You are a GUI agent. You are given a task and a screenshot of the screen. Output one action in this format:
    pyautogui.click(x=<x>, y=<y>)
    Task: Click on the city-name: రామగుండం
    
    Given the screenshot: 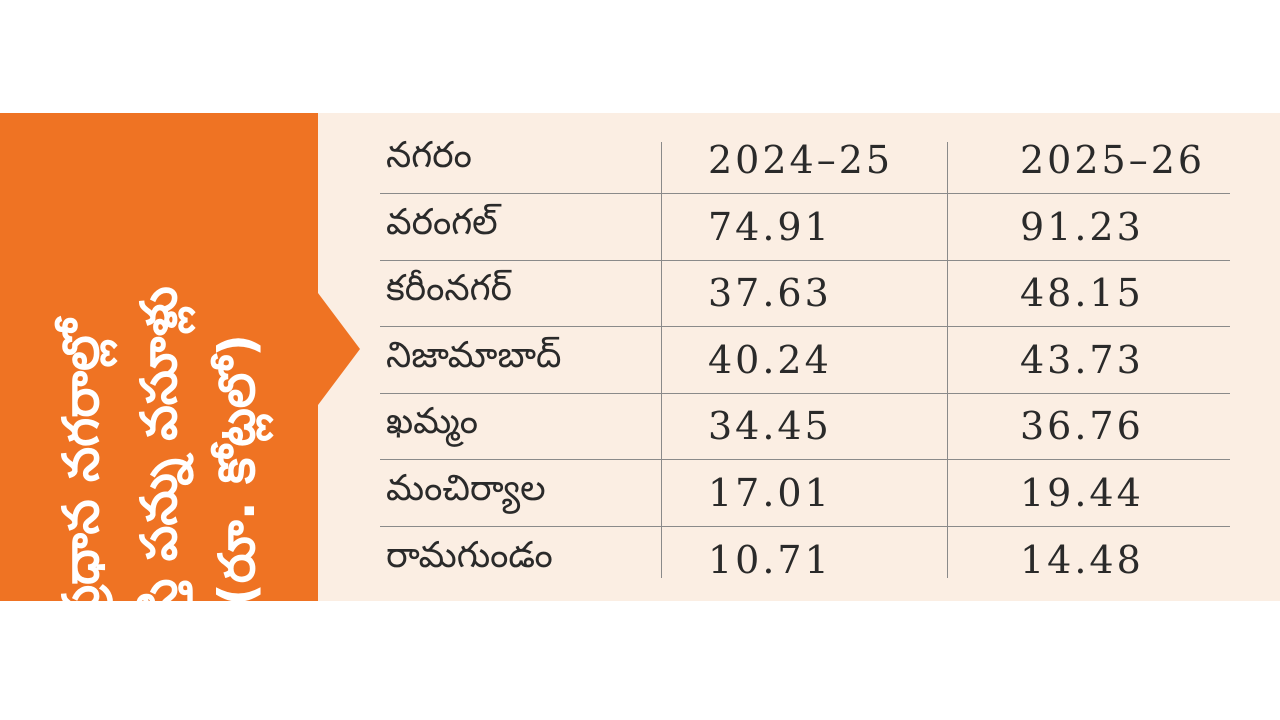 What is the action you would take?
    pyautogui.click(x=469, y=555)
    